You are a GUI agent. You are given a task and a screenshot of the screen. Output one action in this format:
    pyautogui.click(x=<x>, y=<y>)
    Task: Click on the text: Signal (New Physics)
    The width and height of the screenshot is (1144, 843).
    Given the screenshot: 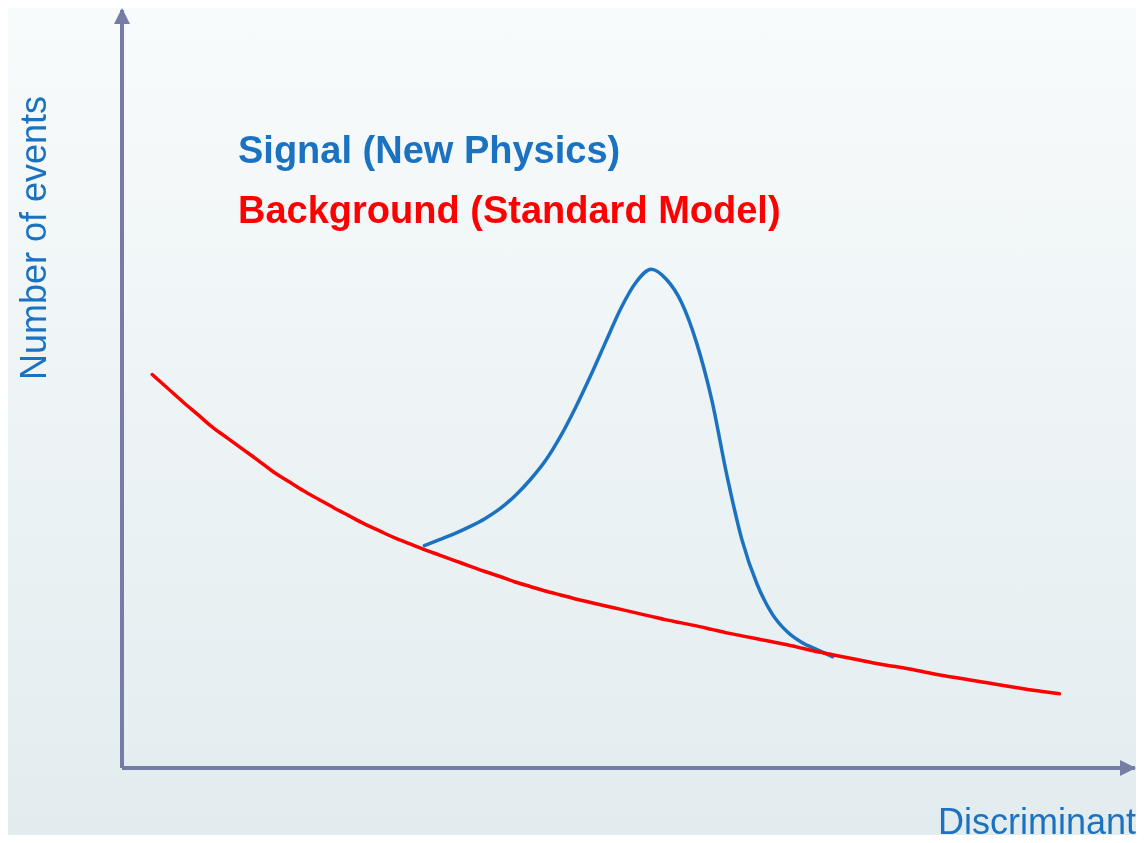 What is the action you would take?
    pyautogui.click(x=430, y=150)
    